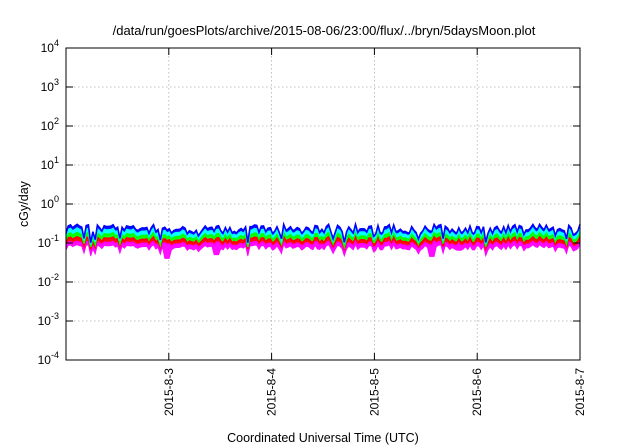 Image resolution: width=640 pixels, height=448 pixels. I want to click on x-tick-label: 2015-8-4, so click(272, 392).